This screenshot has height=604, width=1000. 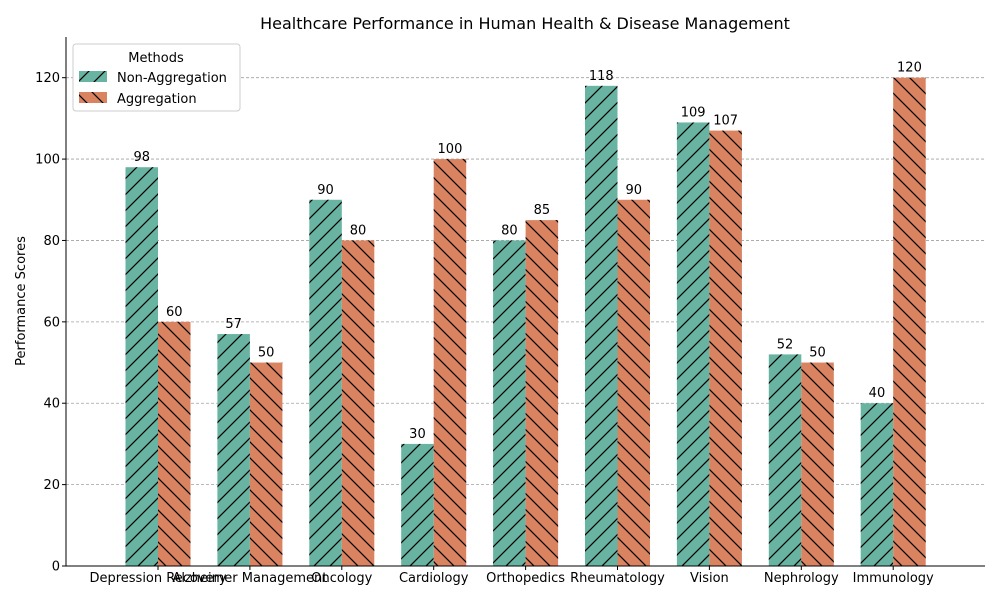 What do you see at coordinates (21, 301) in the screenshot?
I see `y-axis-label: Performance Scores` at bounding box center [21, 301].